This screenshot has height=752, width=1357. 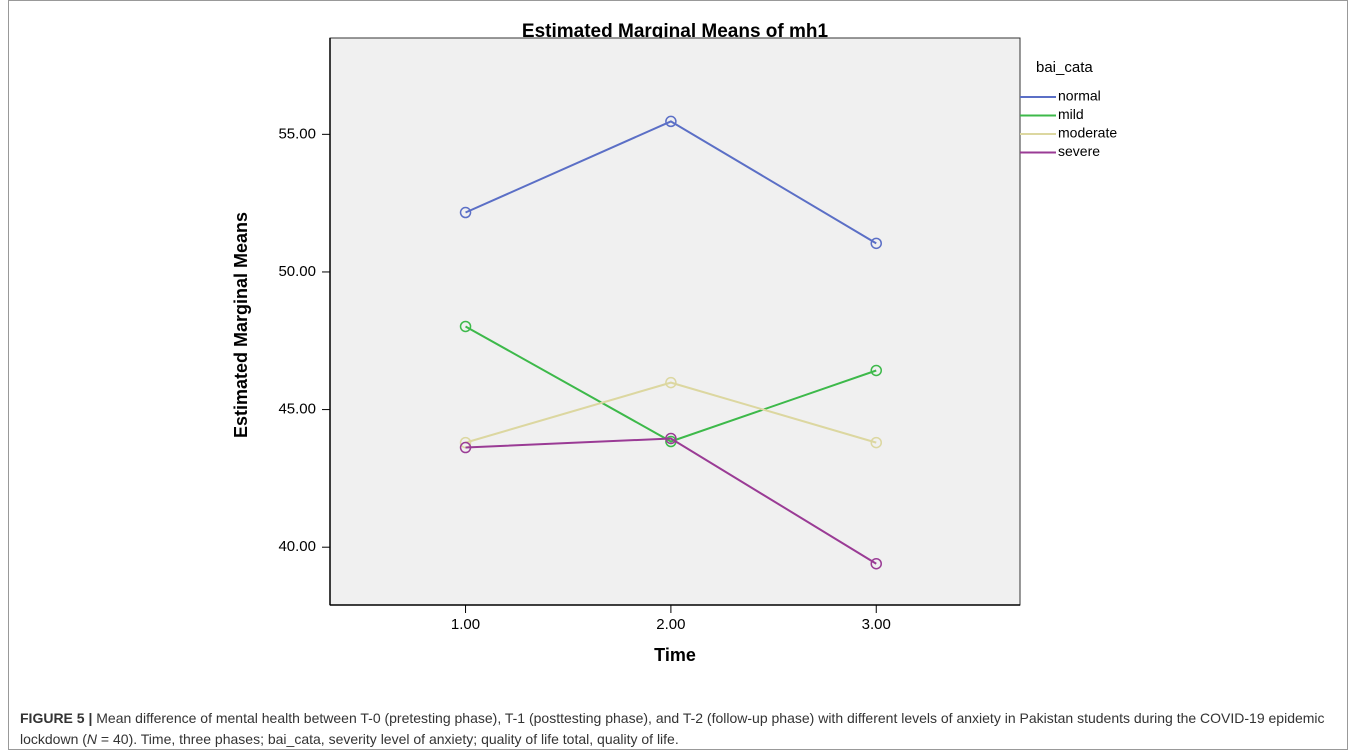 What do you see at coordinates (297, 271) in the screenshot?
I see `y-tick-label: 50.00` at bounding box center [297, 271].